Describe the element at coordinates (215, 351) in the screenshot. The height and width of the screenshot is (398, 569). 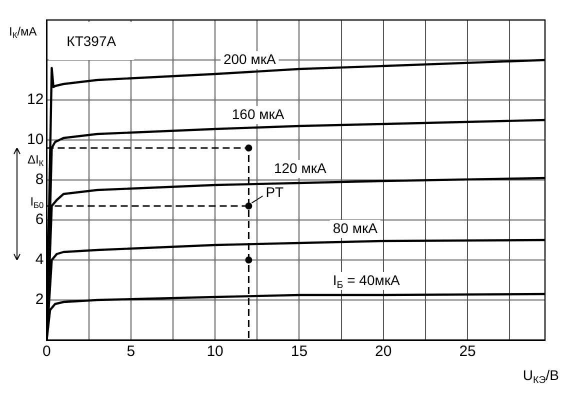
I see `x-tick-label: 10` at that location.